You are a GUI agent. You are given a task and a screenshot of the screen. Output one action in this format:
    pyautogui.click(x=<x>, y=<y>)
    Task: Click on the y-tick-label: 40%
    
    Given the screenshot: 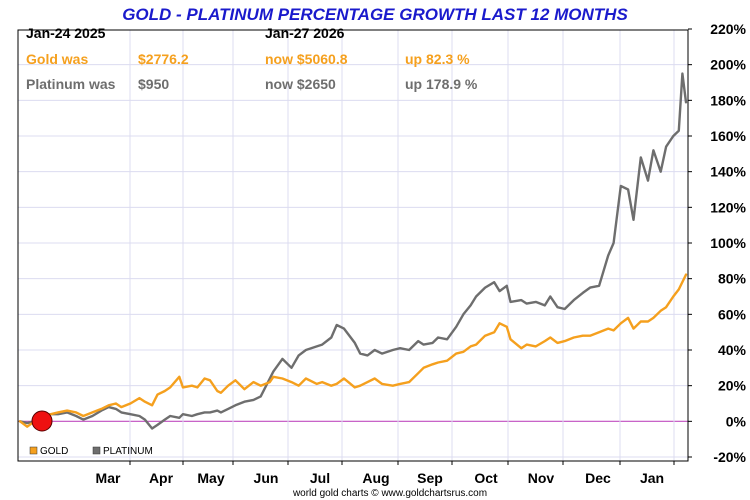 What is the action you would take?
    pyautogui.click(x=732, y=350)
    